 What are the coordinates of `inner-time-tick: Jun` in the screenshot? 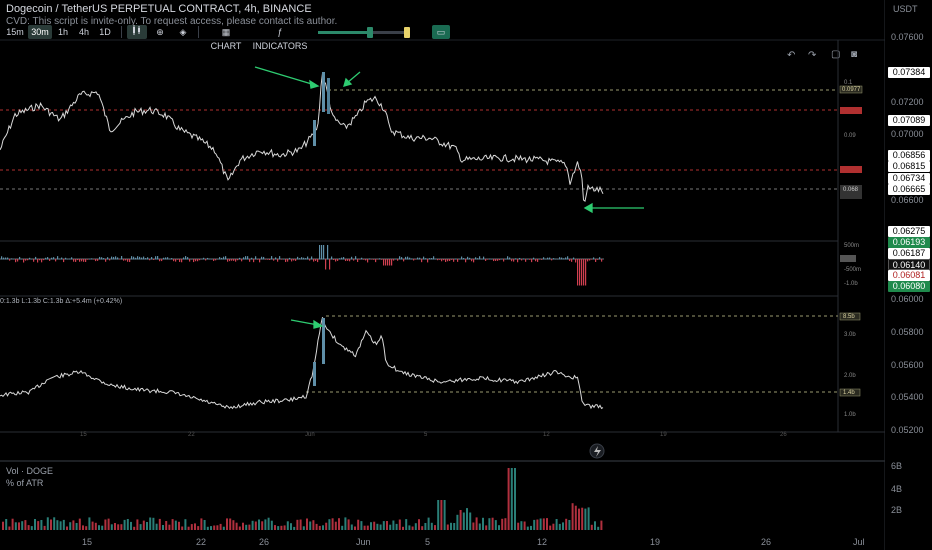 It's located at (310, 435).